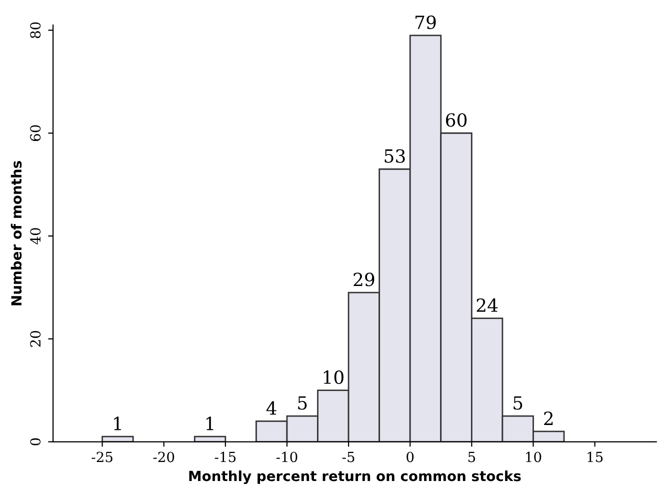  I want to click on data-label: 29, so click(364, 279).